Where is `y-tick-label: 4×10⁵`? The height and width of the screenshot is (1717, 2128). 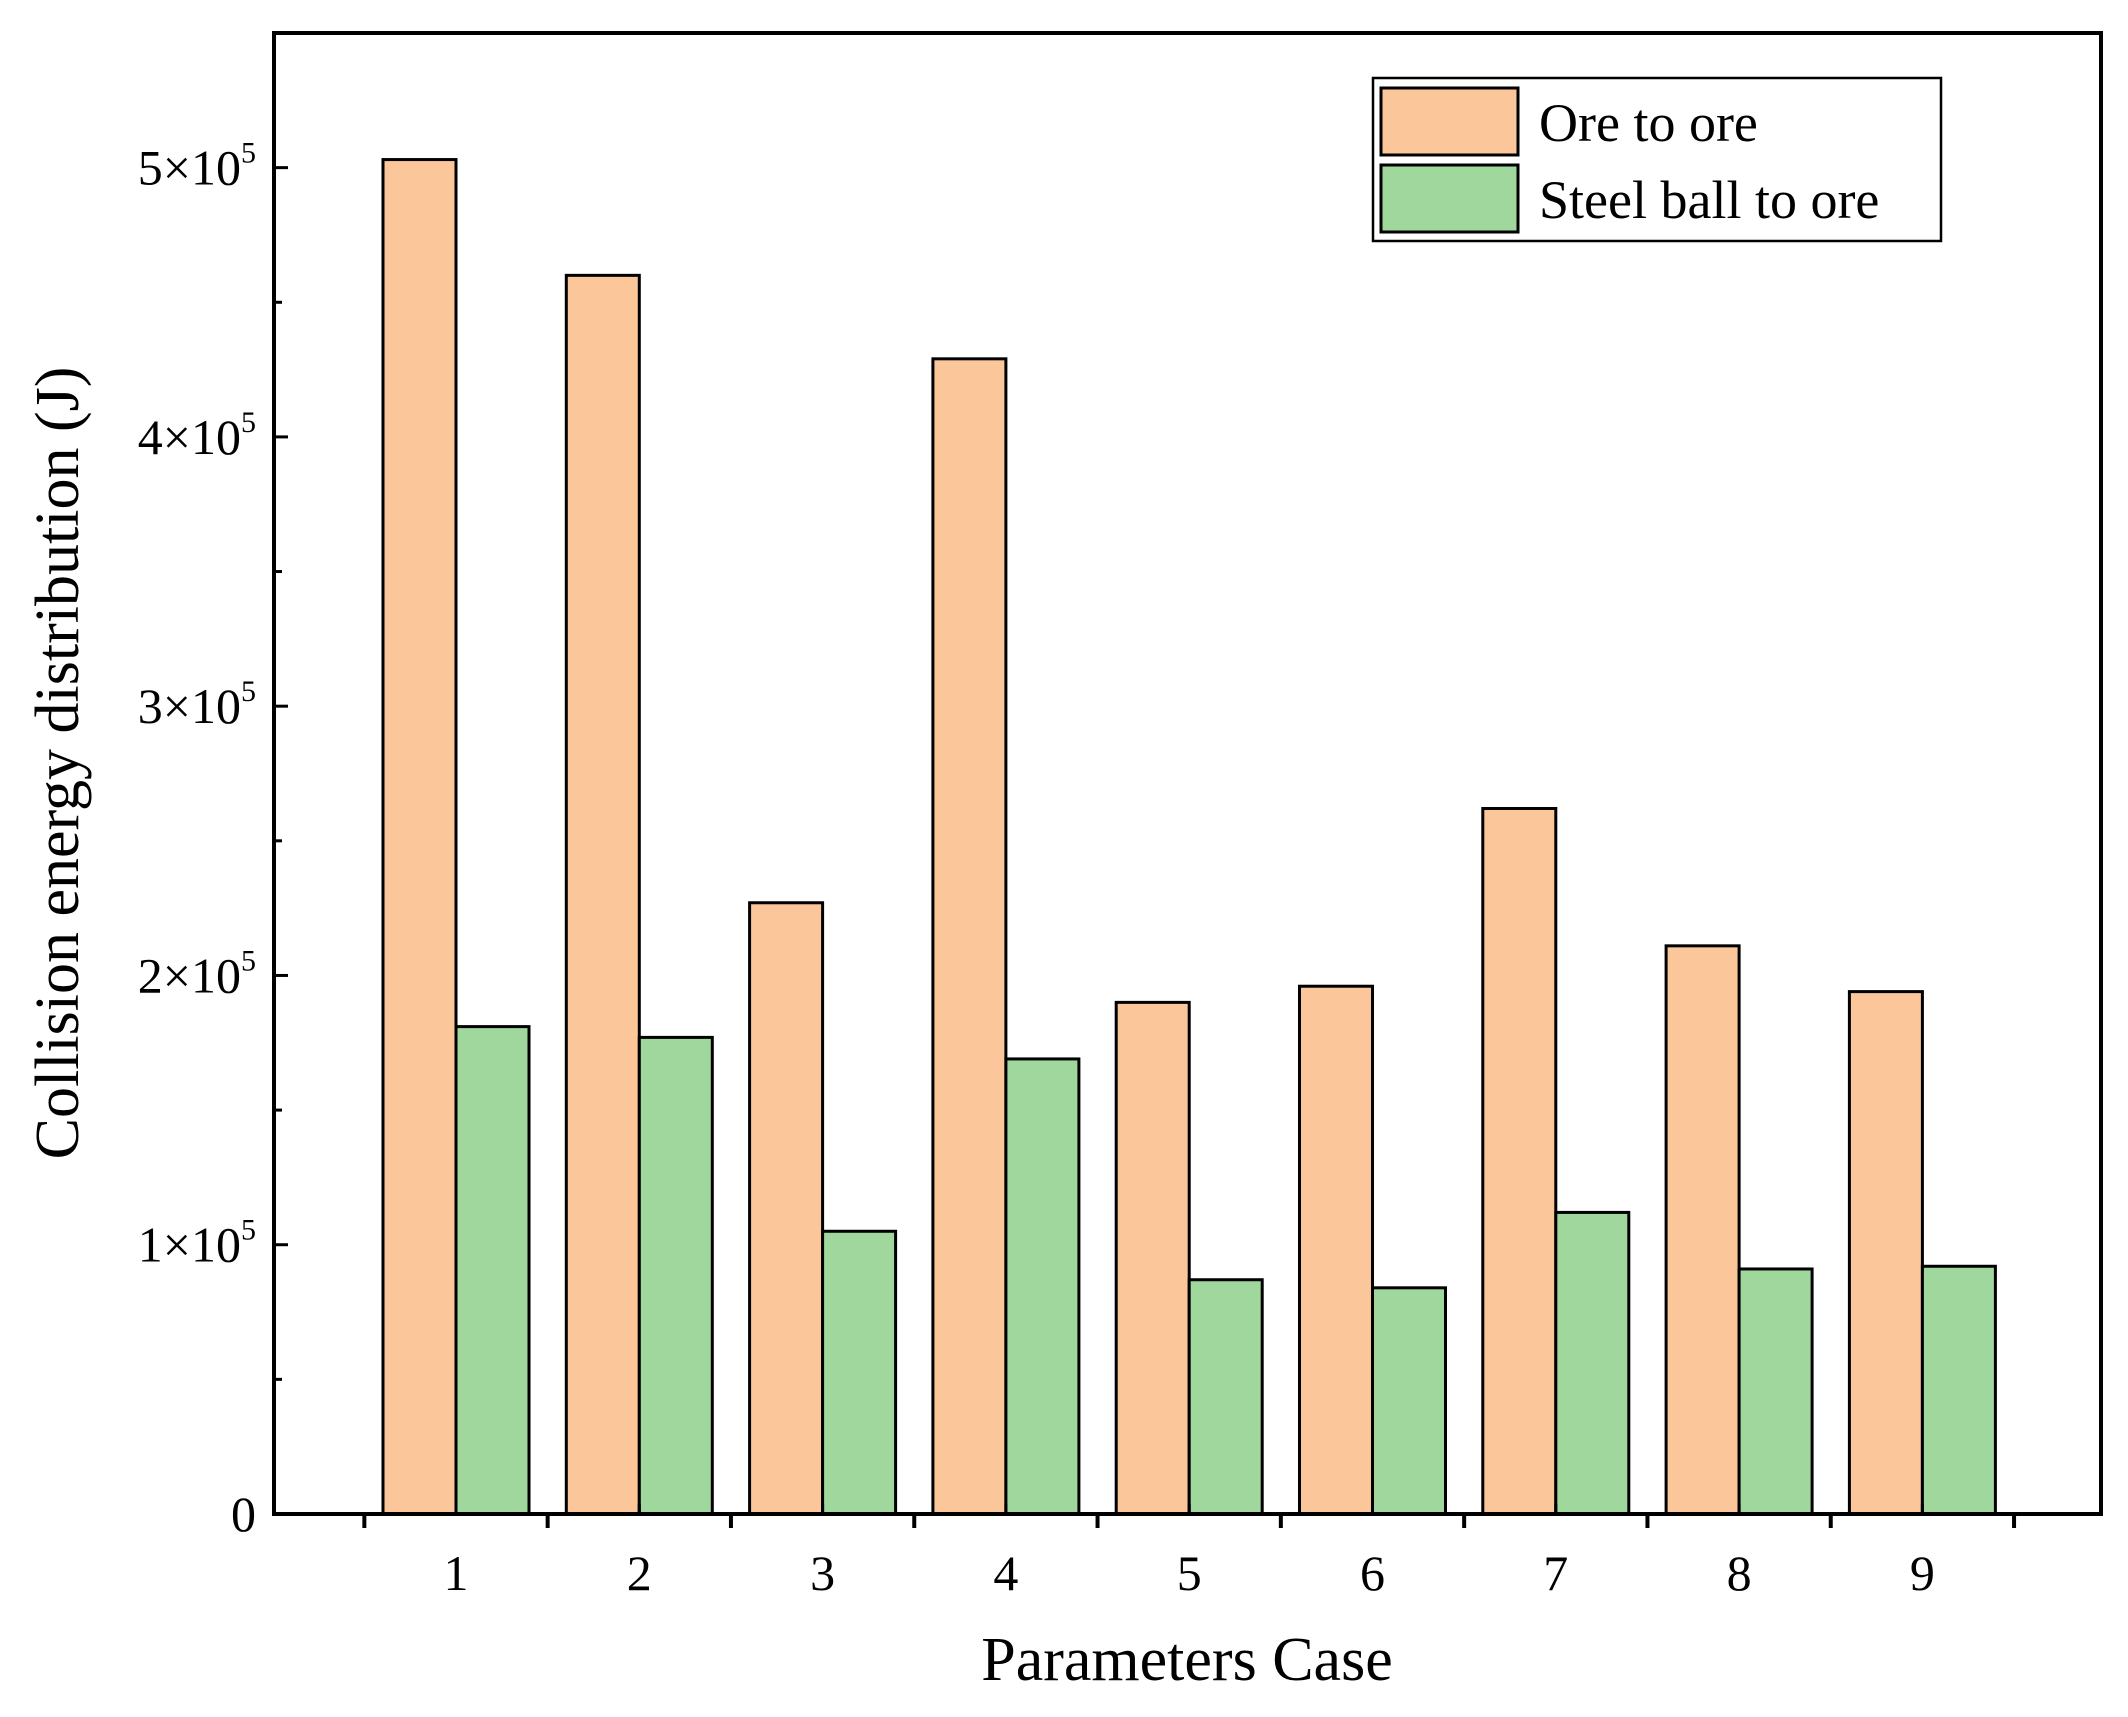 y-tick-label: 4×10⁵ is located at coordinates (197, 435).